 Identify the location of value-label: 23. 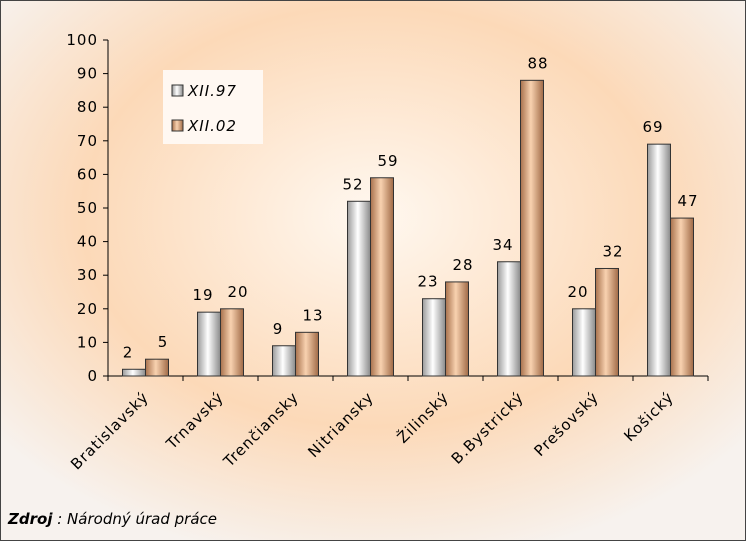
(427, 282).